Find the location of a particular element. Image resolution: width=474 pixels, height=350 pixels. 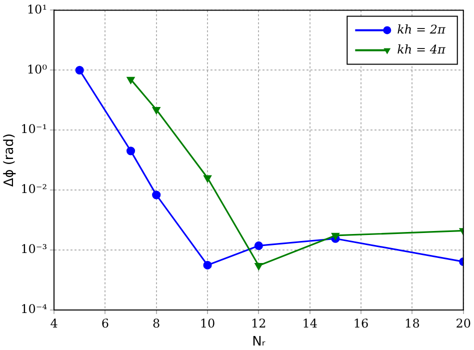

x-axis-title: Nᵣ is located at coordinates (259, 342).